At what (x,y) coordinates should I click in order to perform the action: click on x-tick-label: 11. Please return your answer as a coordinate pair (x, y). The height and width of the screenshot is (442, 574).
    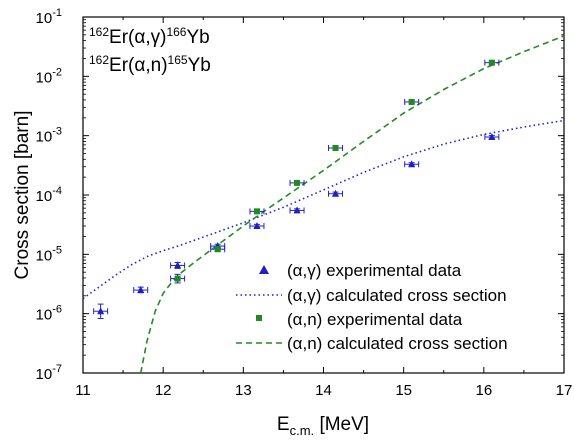
    Looking at the image, I should click on (83, 390).